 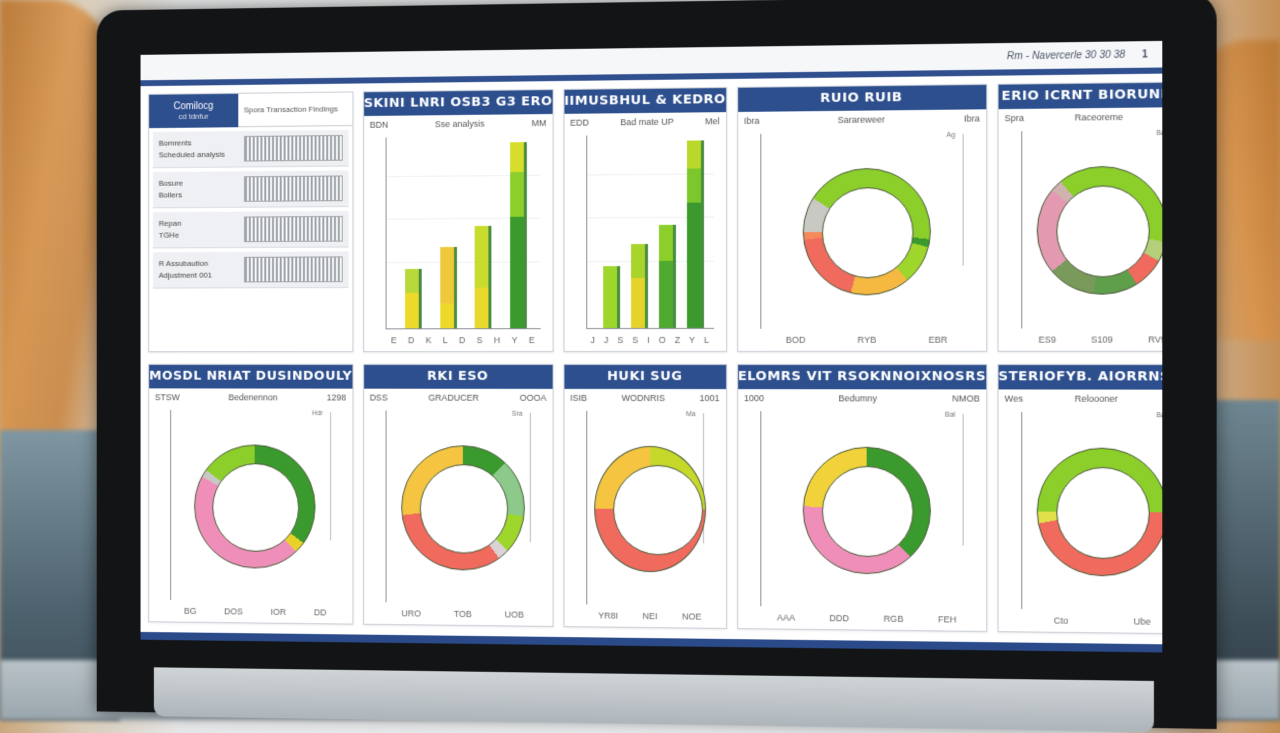 I want to click on donut-chart: Ma YR8I NEI NOE, so click(x=645, y=515).